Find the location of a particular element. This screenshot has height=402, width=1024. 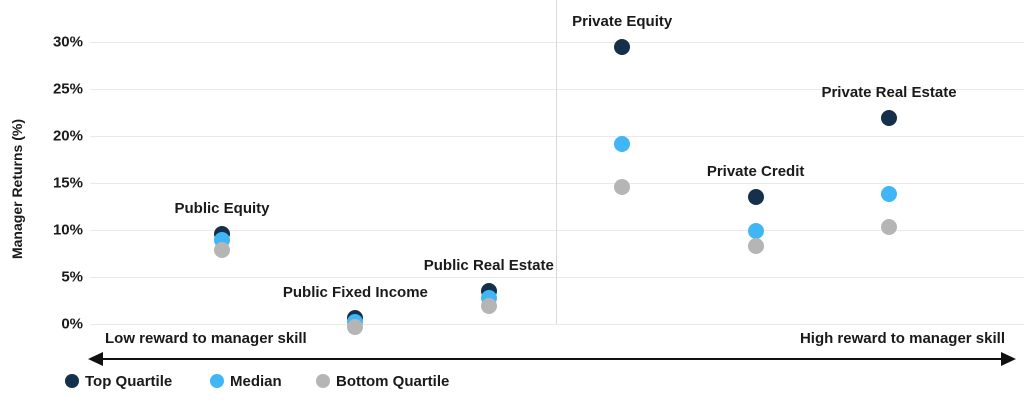

category-label: Private Equity is located at coordinates (622, 21).